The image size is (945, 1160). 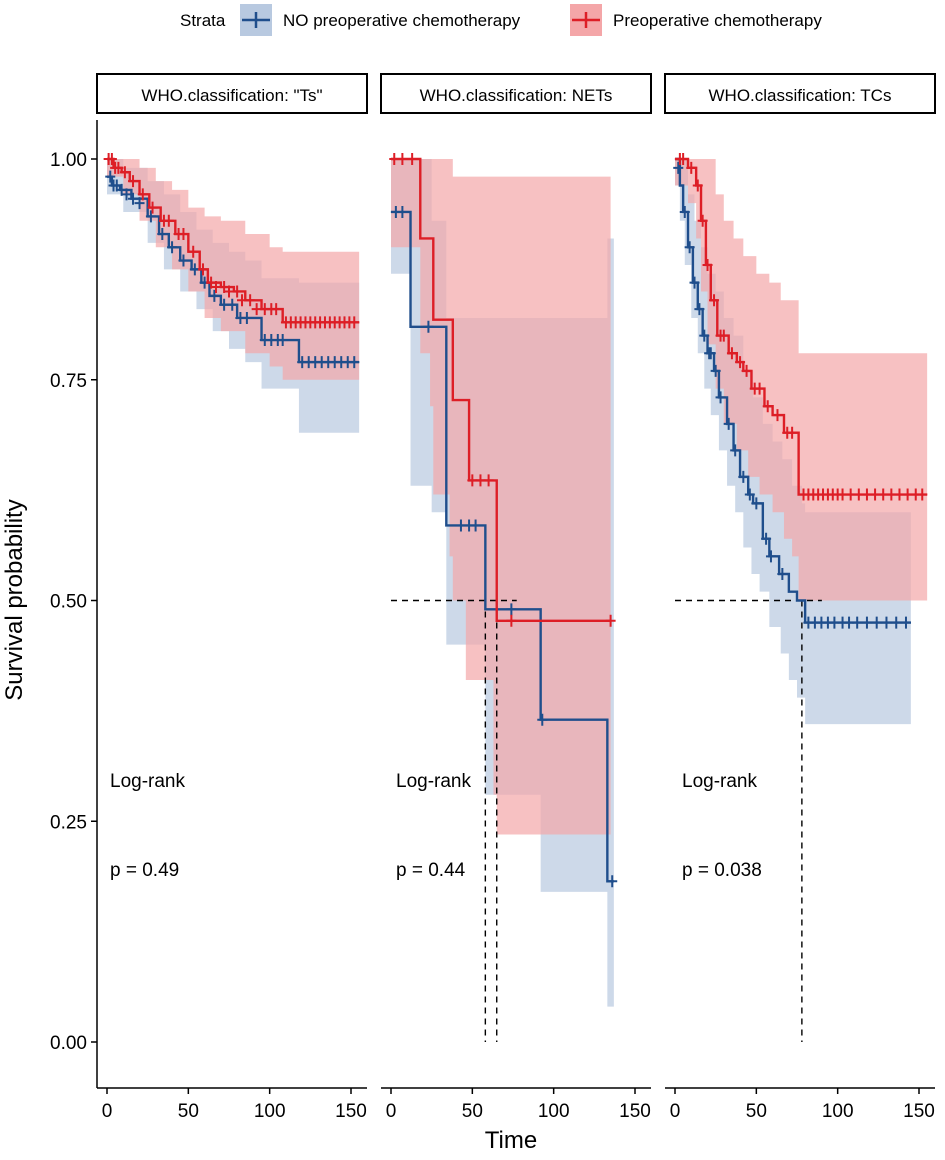 What do you see at coordinates (511, 1140) in the screenshot?
I see `x-axis-title: Time` at bounding box center [511, 1140].